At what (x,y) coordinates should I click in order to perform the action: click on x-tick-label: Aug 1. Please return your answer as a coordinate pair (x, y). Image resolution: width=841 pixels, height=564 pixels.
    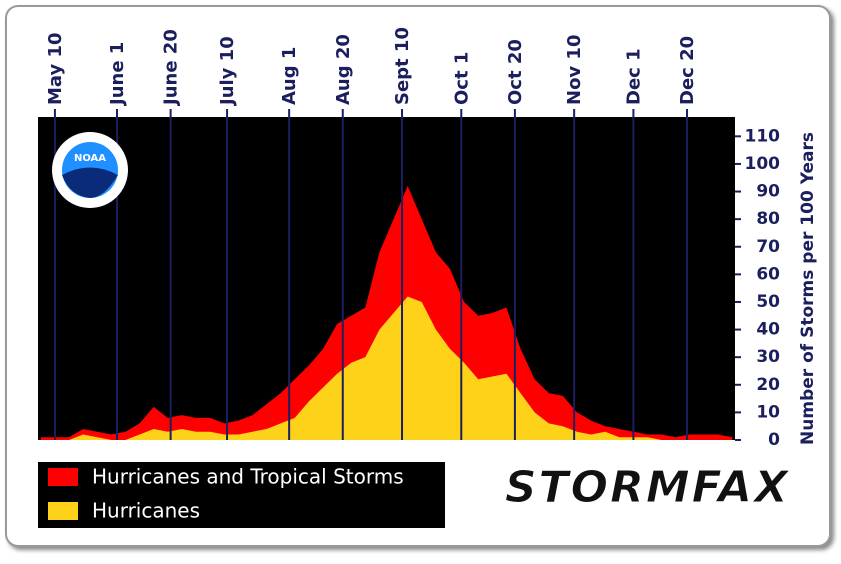
    Looking at the image, I should click on (289, 76).